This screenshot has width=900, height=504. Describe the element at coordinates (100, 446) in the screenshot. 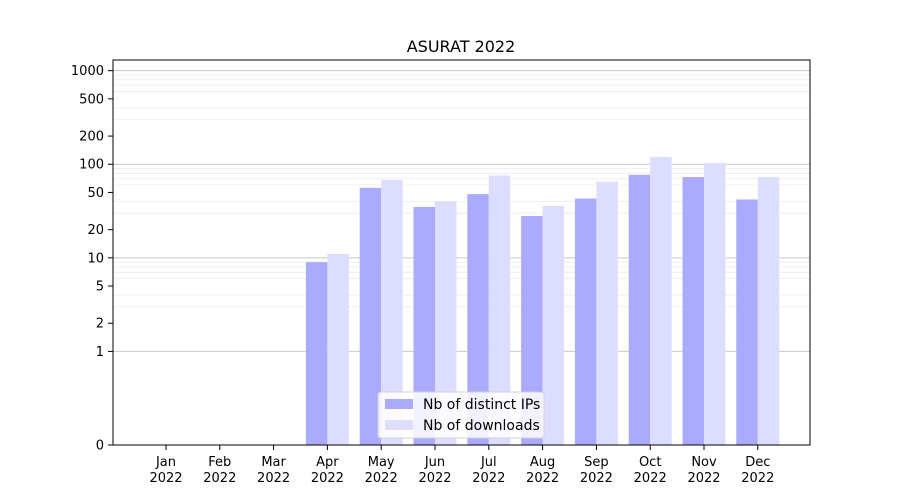

I see `y-tick-label: 0` at that location.